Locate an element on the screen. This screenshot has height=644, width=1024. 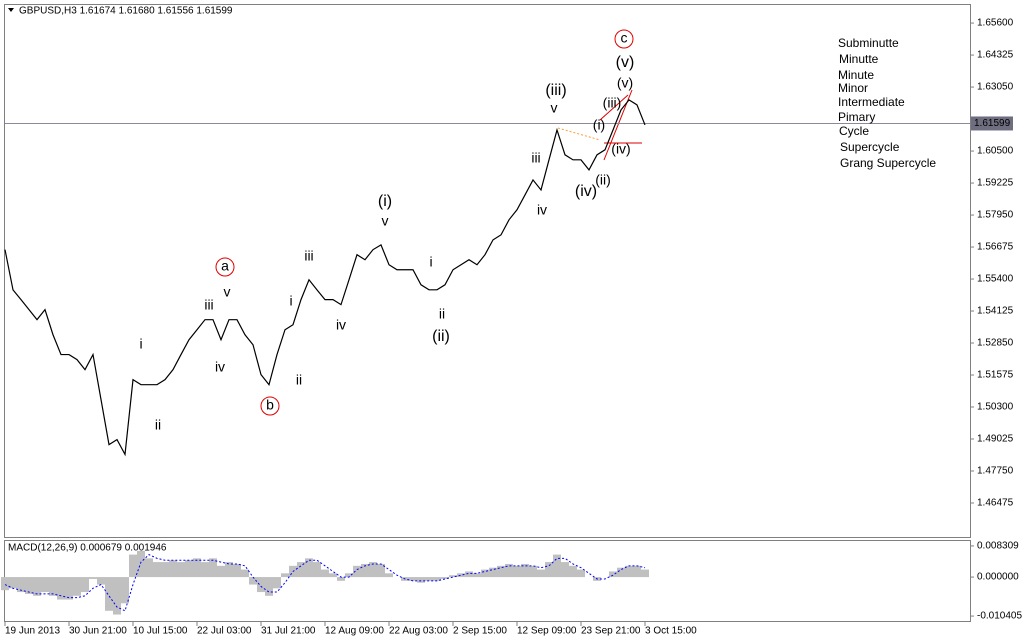
x-tick-label: 12 Sep 09:00 is located at coordinates (547, 631).